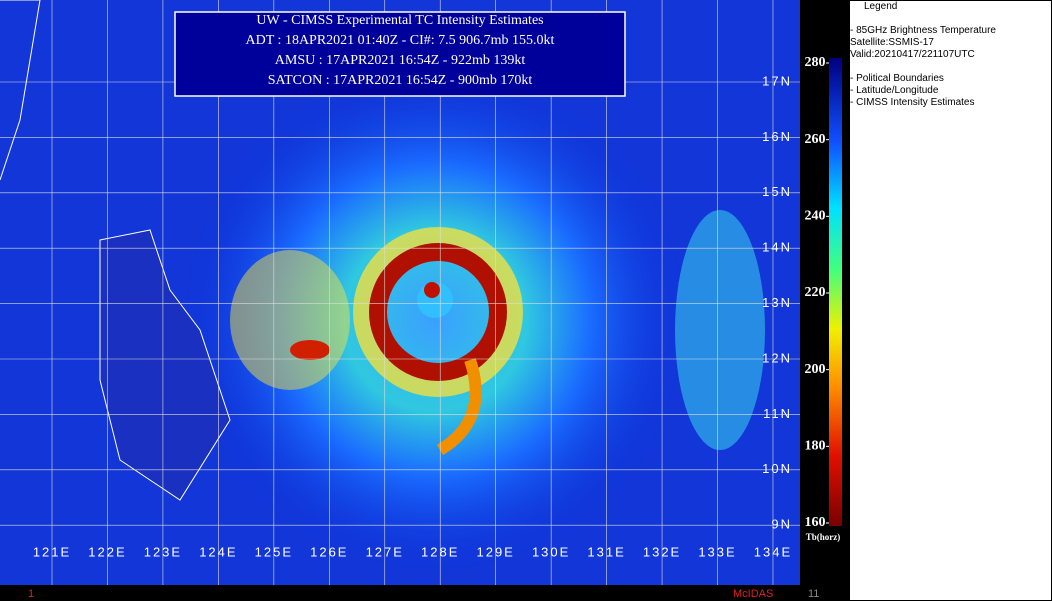 This screenshot has height=601, width=1052. Describe the element at coordinates (892, 42) in the screenshot. I see `legend-satellite: Satellite:SSMIS-17` at that location.